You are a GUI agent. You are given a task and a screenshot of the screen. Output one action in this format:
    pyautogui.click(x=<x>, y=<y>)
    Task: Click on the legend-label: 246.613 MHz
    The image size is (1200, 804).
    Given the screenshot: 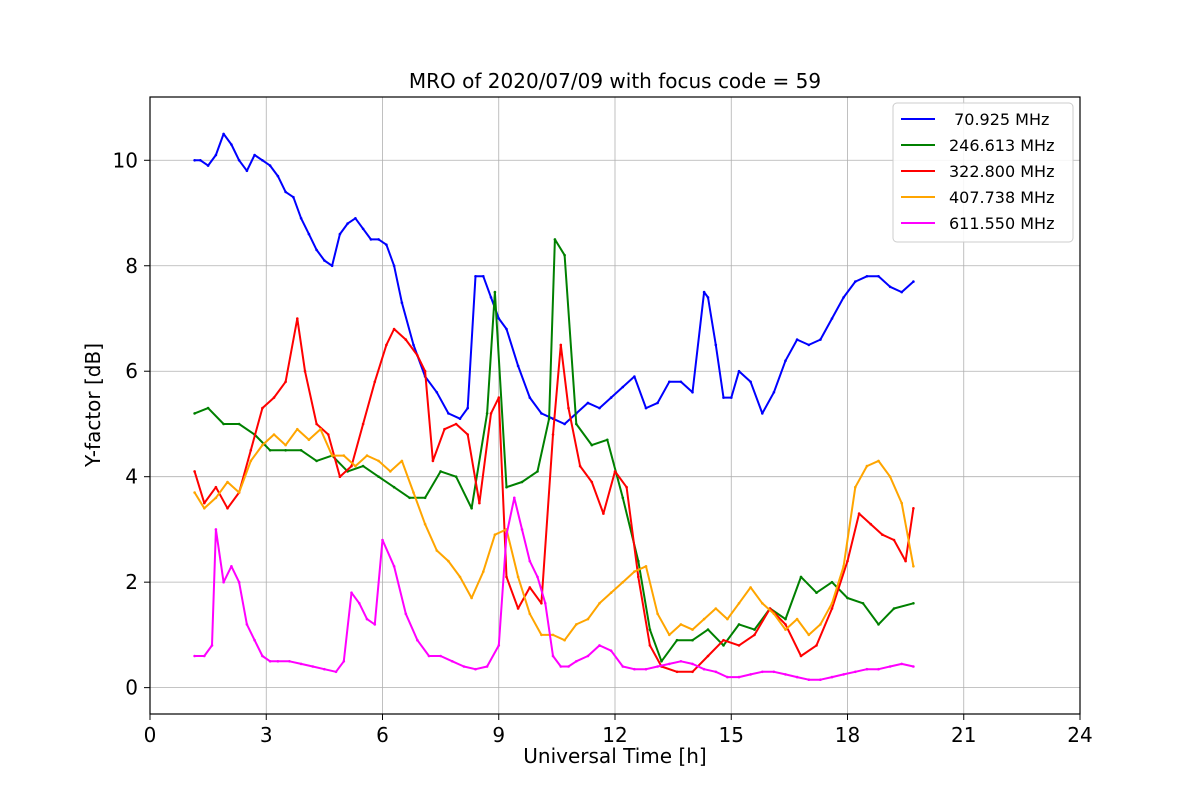 What is the action you would take?
    pyautogui.click(x=1001, y=145)
    